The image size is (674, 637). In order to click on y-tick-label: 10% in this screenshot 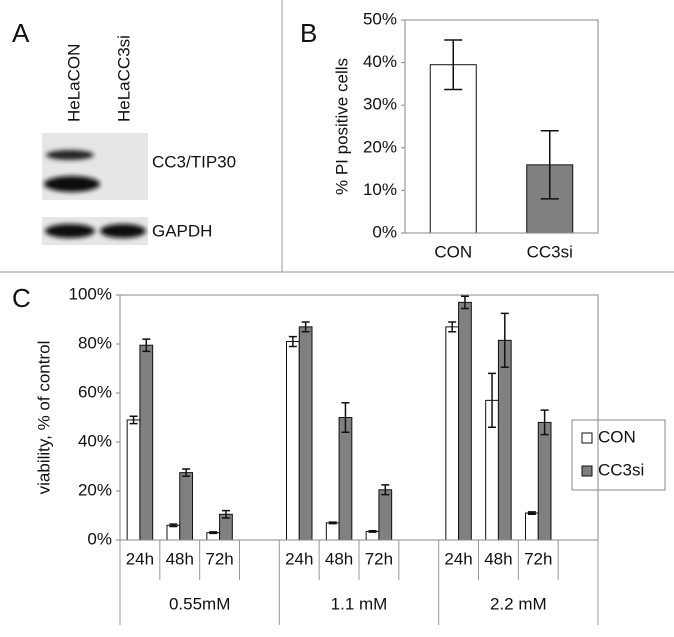, I will do `click(380, 189)`.